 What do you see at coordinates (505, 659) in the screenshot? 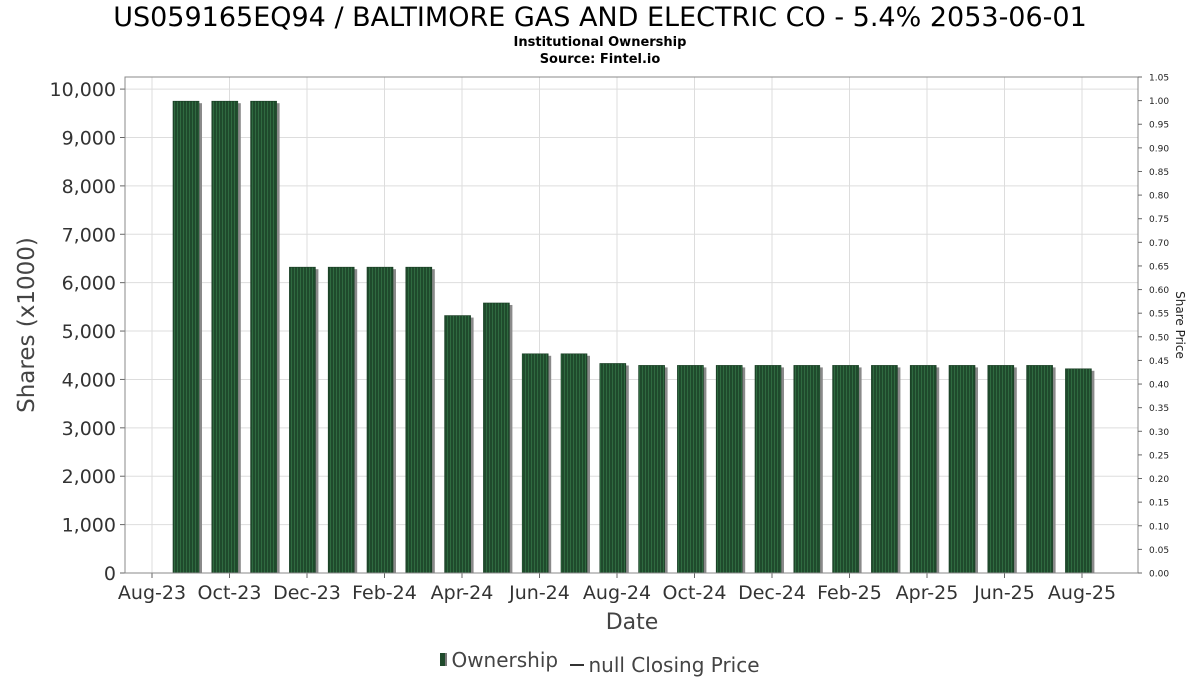
I see `legend-ownership-label: Ownership` at bounding box center [505, 659].